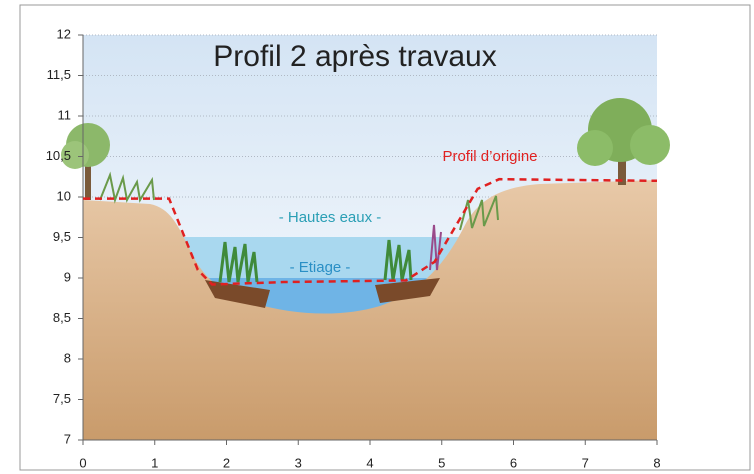 The width and height of the screenshot is (754, 474). Describe the element at coordinates (64, 33) in the screenshot. I see `y-tick-label: 12` at that location.